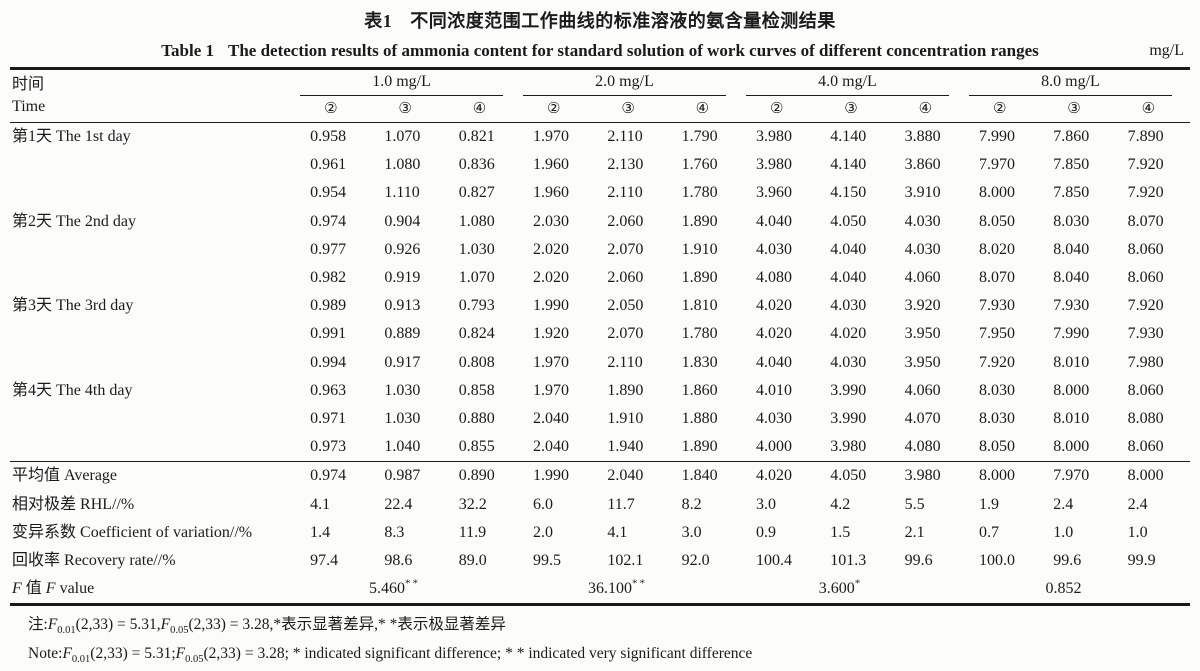 The image size is (1200, 671). I want to click on group-label: 8.0 mg/L, so click(1070, 84).